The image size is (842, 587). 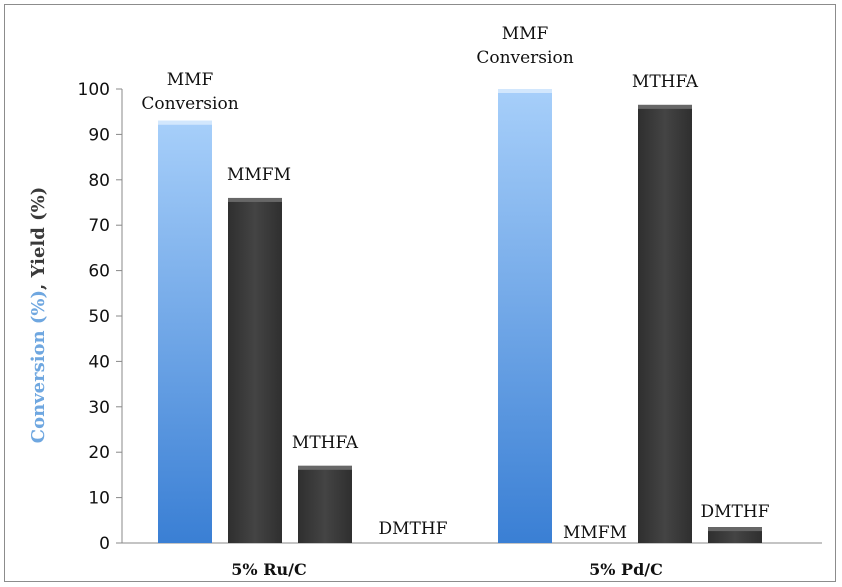 What do you see at coordinates (94, 90) in the screenshot?
I see `y-tick-label: 100` at bounding box center [94, 90].